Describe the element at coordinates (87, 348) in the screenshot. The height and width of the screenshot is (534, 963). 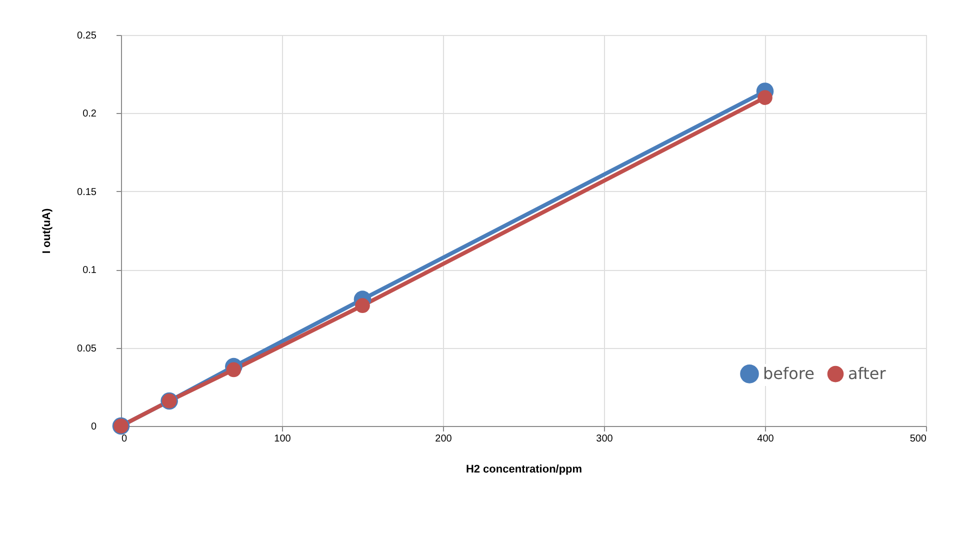
I see `y-tick-label: 0.05` at that location.